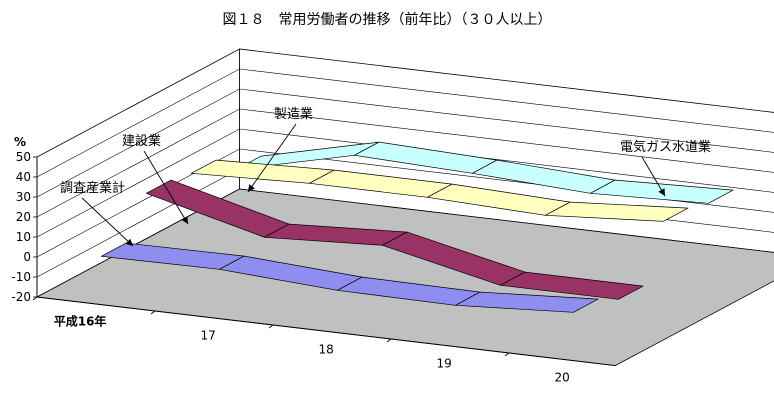  What do you see at coordinates (665, 147) in the screenshot?
I see `series-label: 電気ガス水道業` at bounding box center [665, 147].